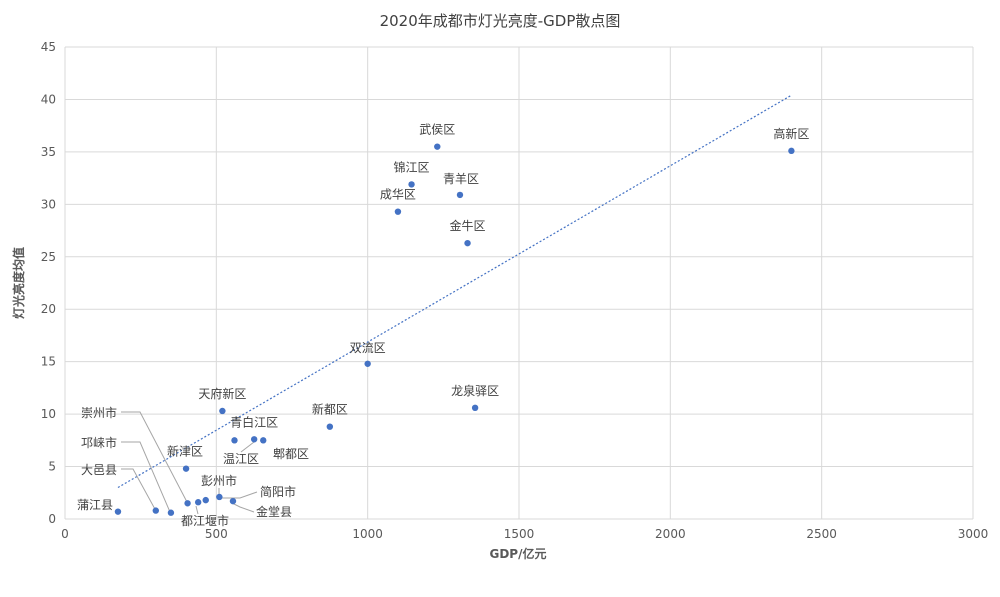  What do you see at coordinates (48, 152) in the screenshot?
I see `y-tick-label: 35` at bounding box center [48, 152].